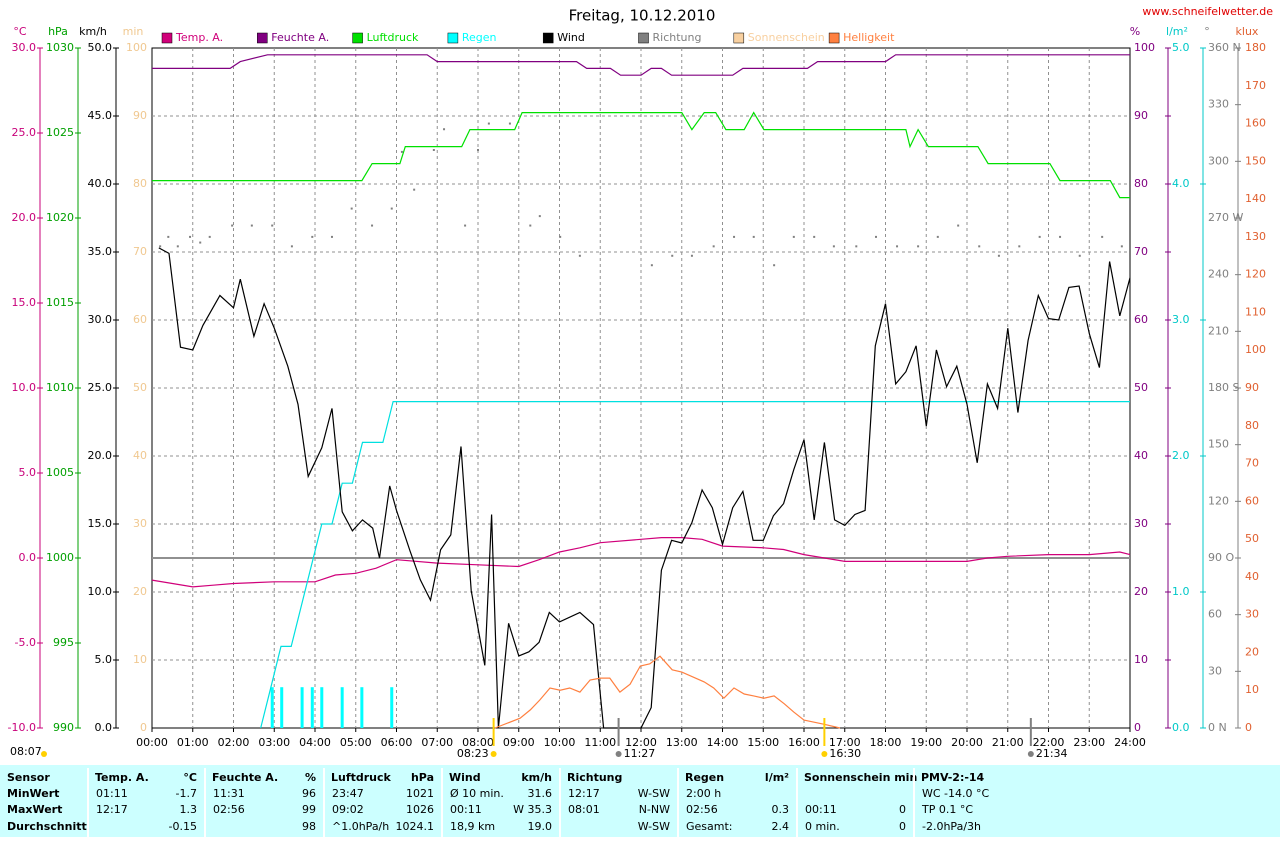 The width and height of the screenshot is (1280, 841). Describe the element at coordinates (28, 777) in the screenshot. I see `column-title: Sensor` at that location.